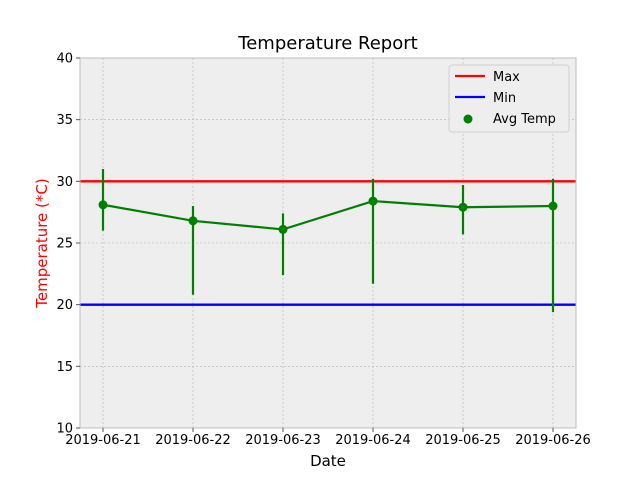 This screenshot has width=640, height=480. I want to click on legend-avg-swatch, so click(468, 119).